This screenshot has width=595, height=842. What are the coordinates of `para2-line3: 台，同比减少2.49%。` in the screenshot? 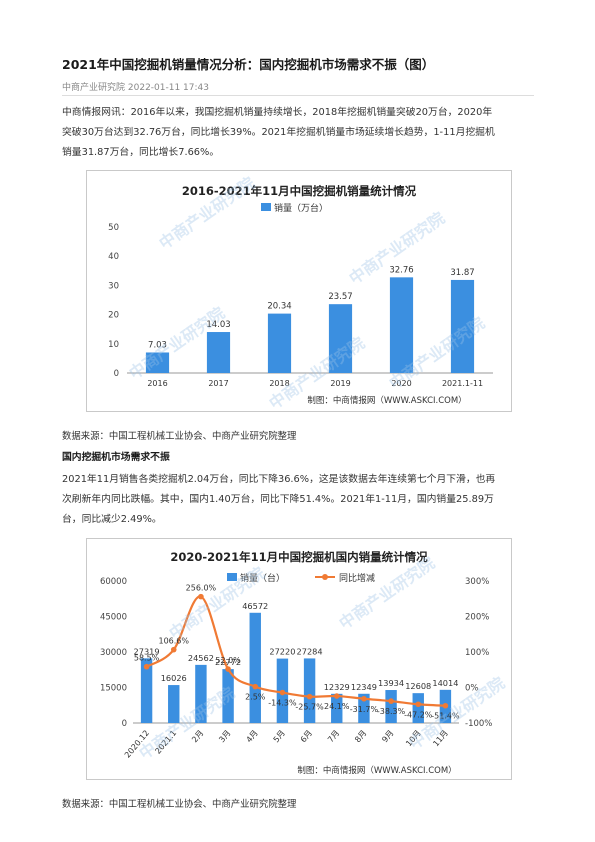 It's located at (112, 519).